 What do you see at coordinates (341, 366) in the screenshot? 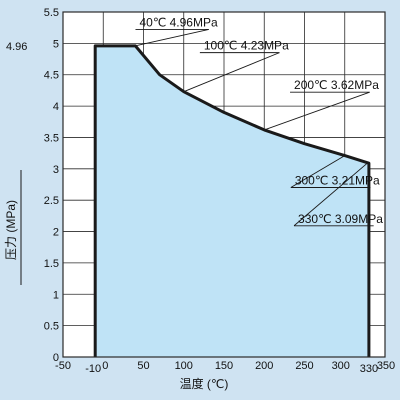
I see `x-tick-label: 300` at bounding box center [341, 366].